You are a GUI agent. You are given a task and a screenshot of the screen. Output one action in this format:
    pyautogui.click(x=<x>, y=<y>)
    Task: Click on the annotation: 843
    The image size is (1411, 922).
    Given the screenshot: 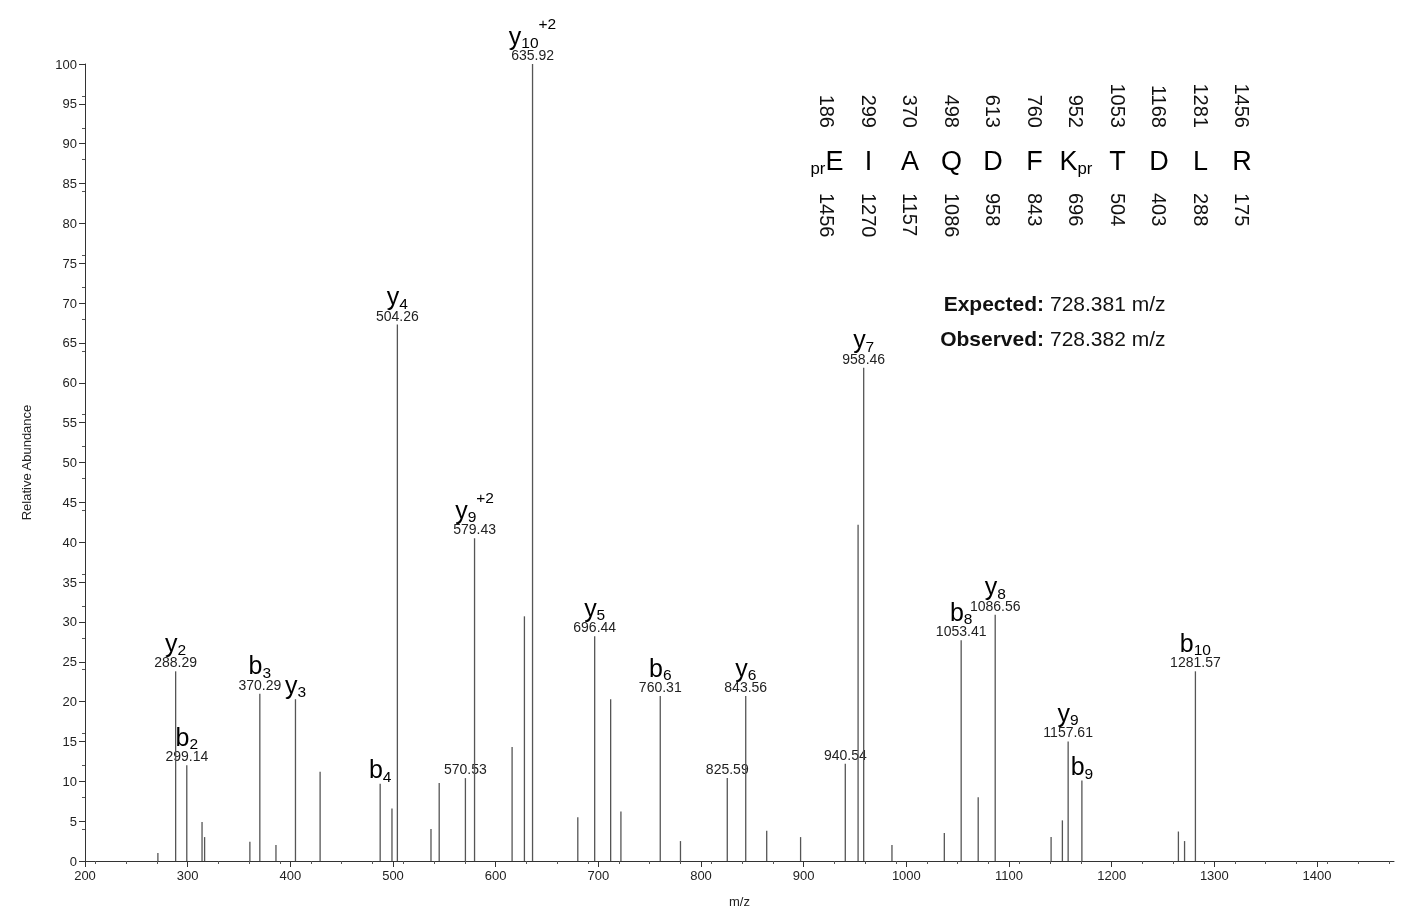 What is the action you would take?
    pyautogui.click(x=1034, y=210)
    